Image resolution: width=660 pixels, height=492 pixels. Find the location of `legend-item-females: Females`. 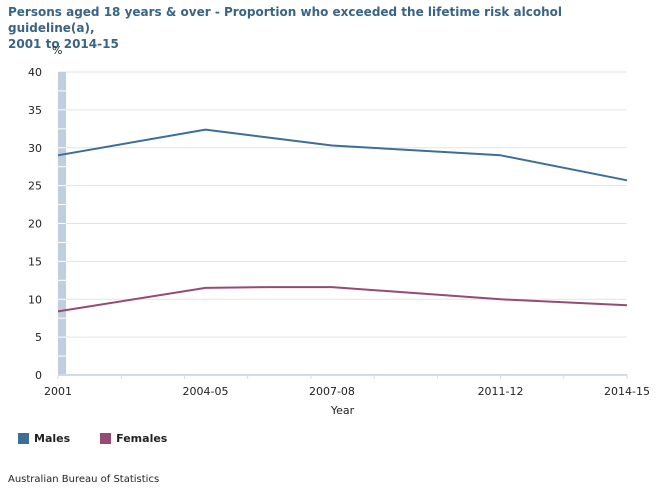

legend-item-females: Females is located at coordinates (133, 438).